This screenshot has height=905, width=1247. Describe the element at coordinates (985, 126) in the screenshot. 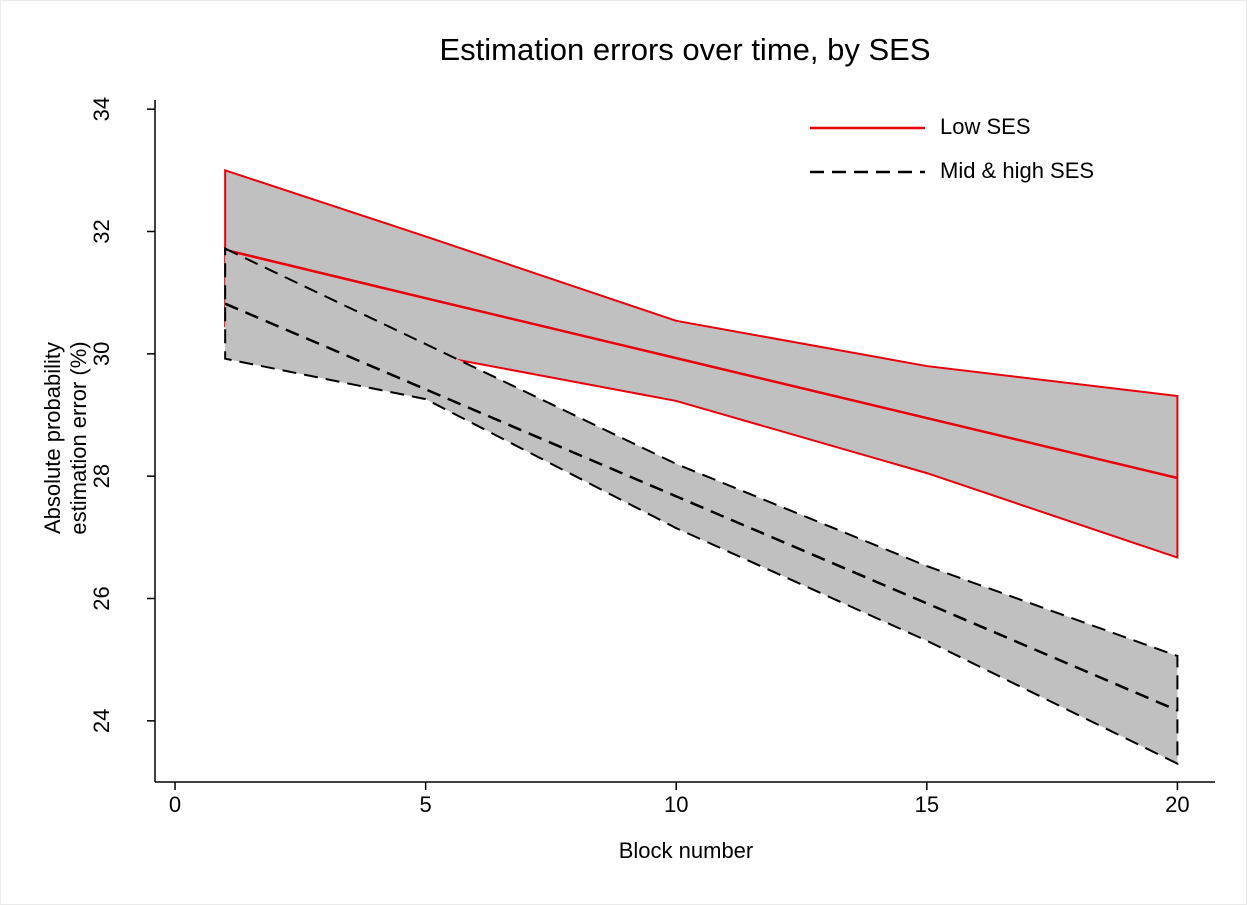

I see `legend-label: Low SES` at that location.